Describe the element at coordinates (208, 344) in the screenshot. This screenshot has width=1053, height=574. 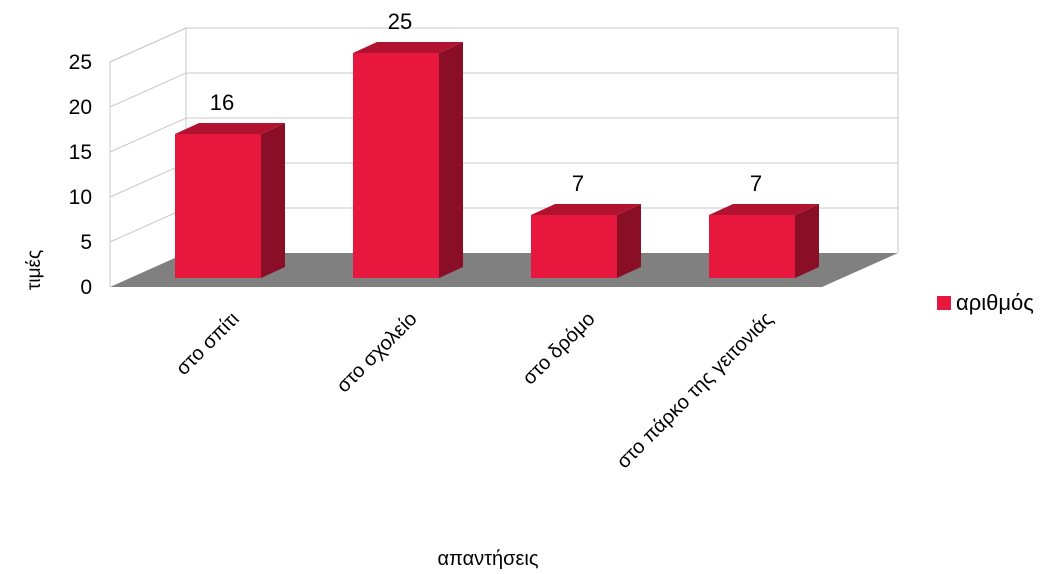
I see `x-tick-label: στο σπίτι` at that location.